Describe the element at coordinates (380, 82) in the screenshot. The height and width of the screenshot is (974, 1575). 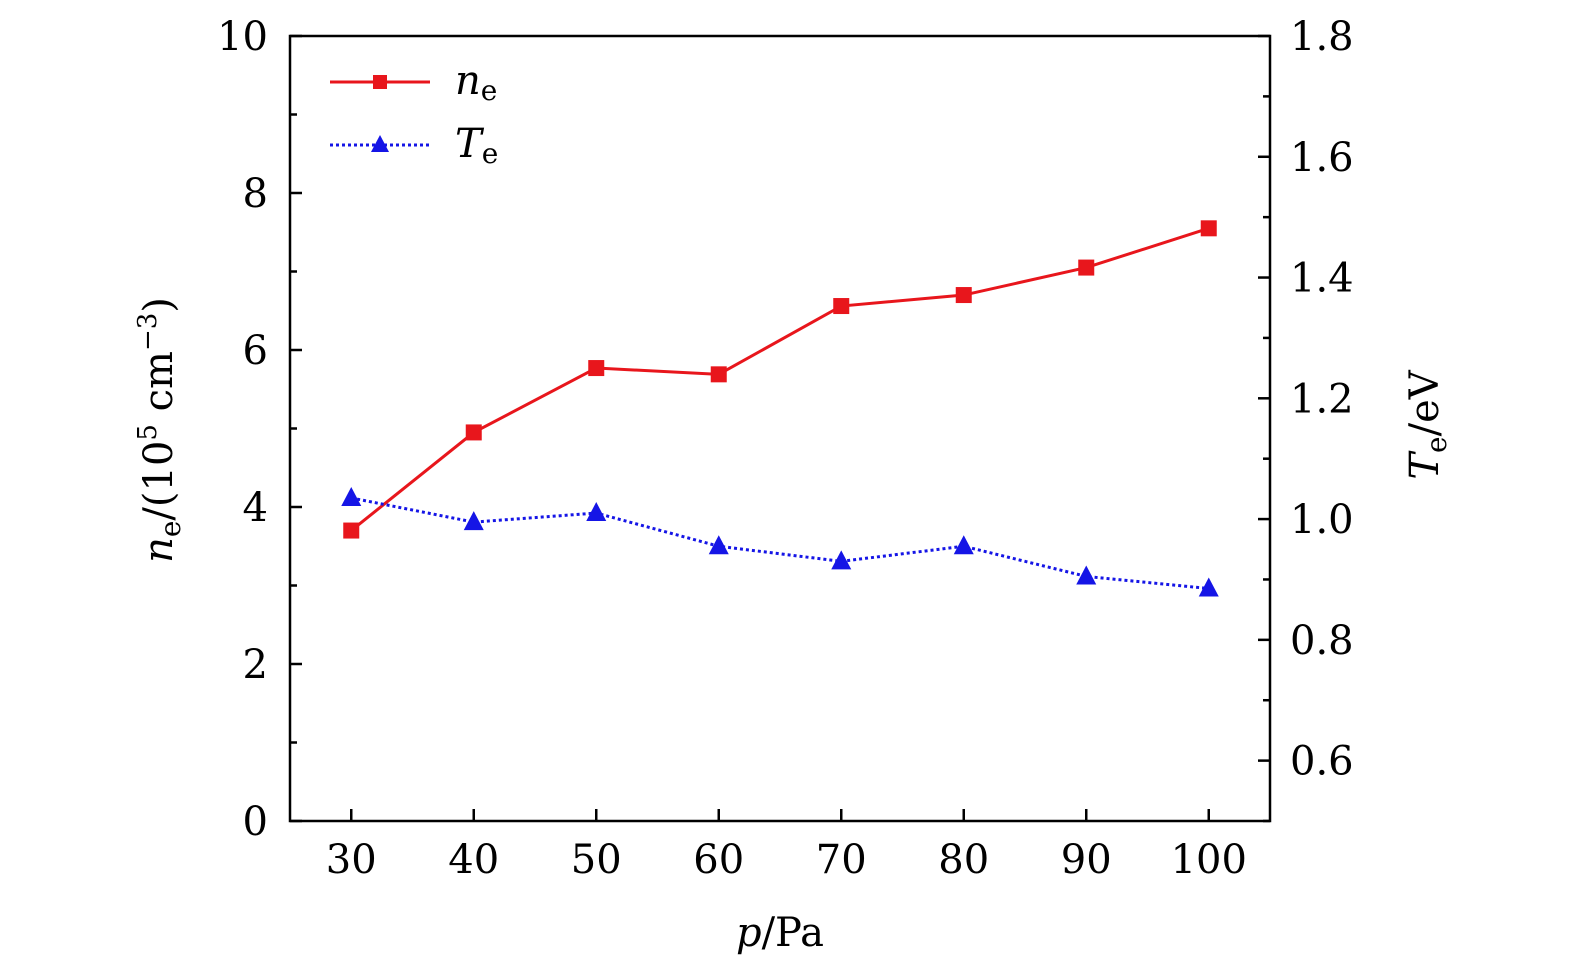
I see `legend-marker-ne` at that location.